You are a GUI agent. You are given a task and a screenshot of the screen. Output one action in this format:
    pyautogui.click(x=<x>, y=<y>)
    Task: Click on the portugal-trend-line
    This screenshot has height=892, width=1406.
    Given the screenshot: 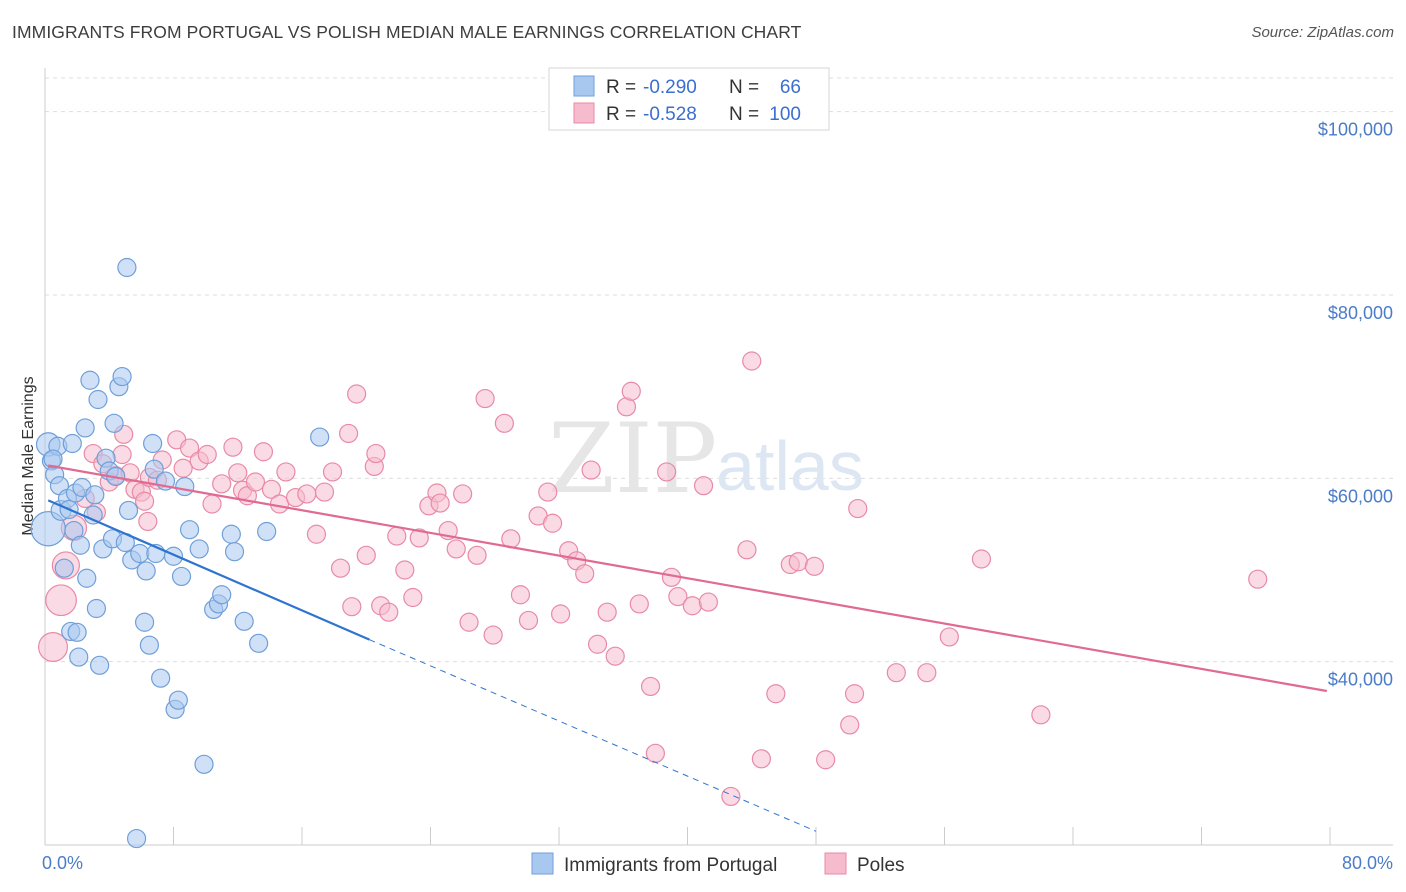 What is the action you would take?
    pyautogui.click(x=208, y=570)
    